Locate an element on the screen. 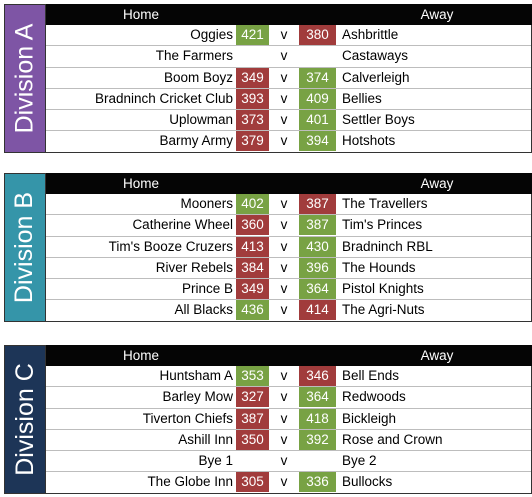  division-name: Division C is located at coordinates (24, 419).